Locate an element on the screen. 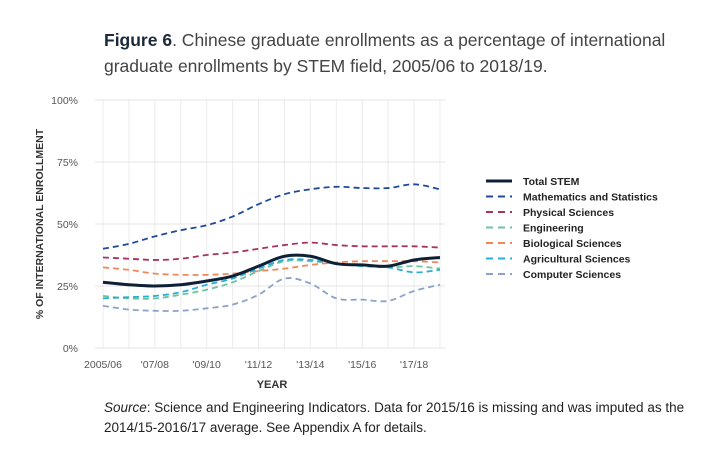 This screenshot has width=703, height=455. y-tick-label: 100% is located at coordinates (64, 101).